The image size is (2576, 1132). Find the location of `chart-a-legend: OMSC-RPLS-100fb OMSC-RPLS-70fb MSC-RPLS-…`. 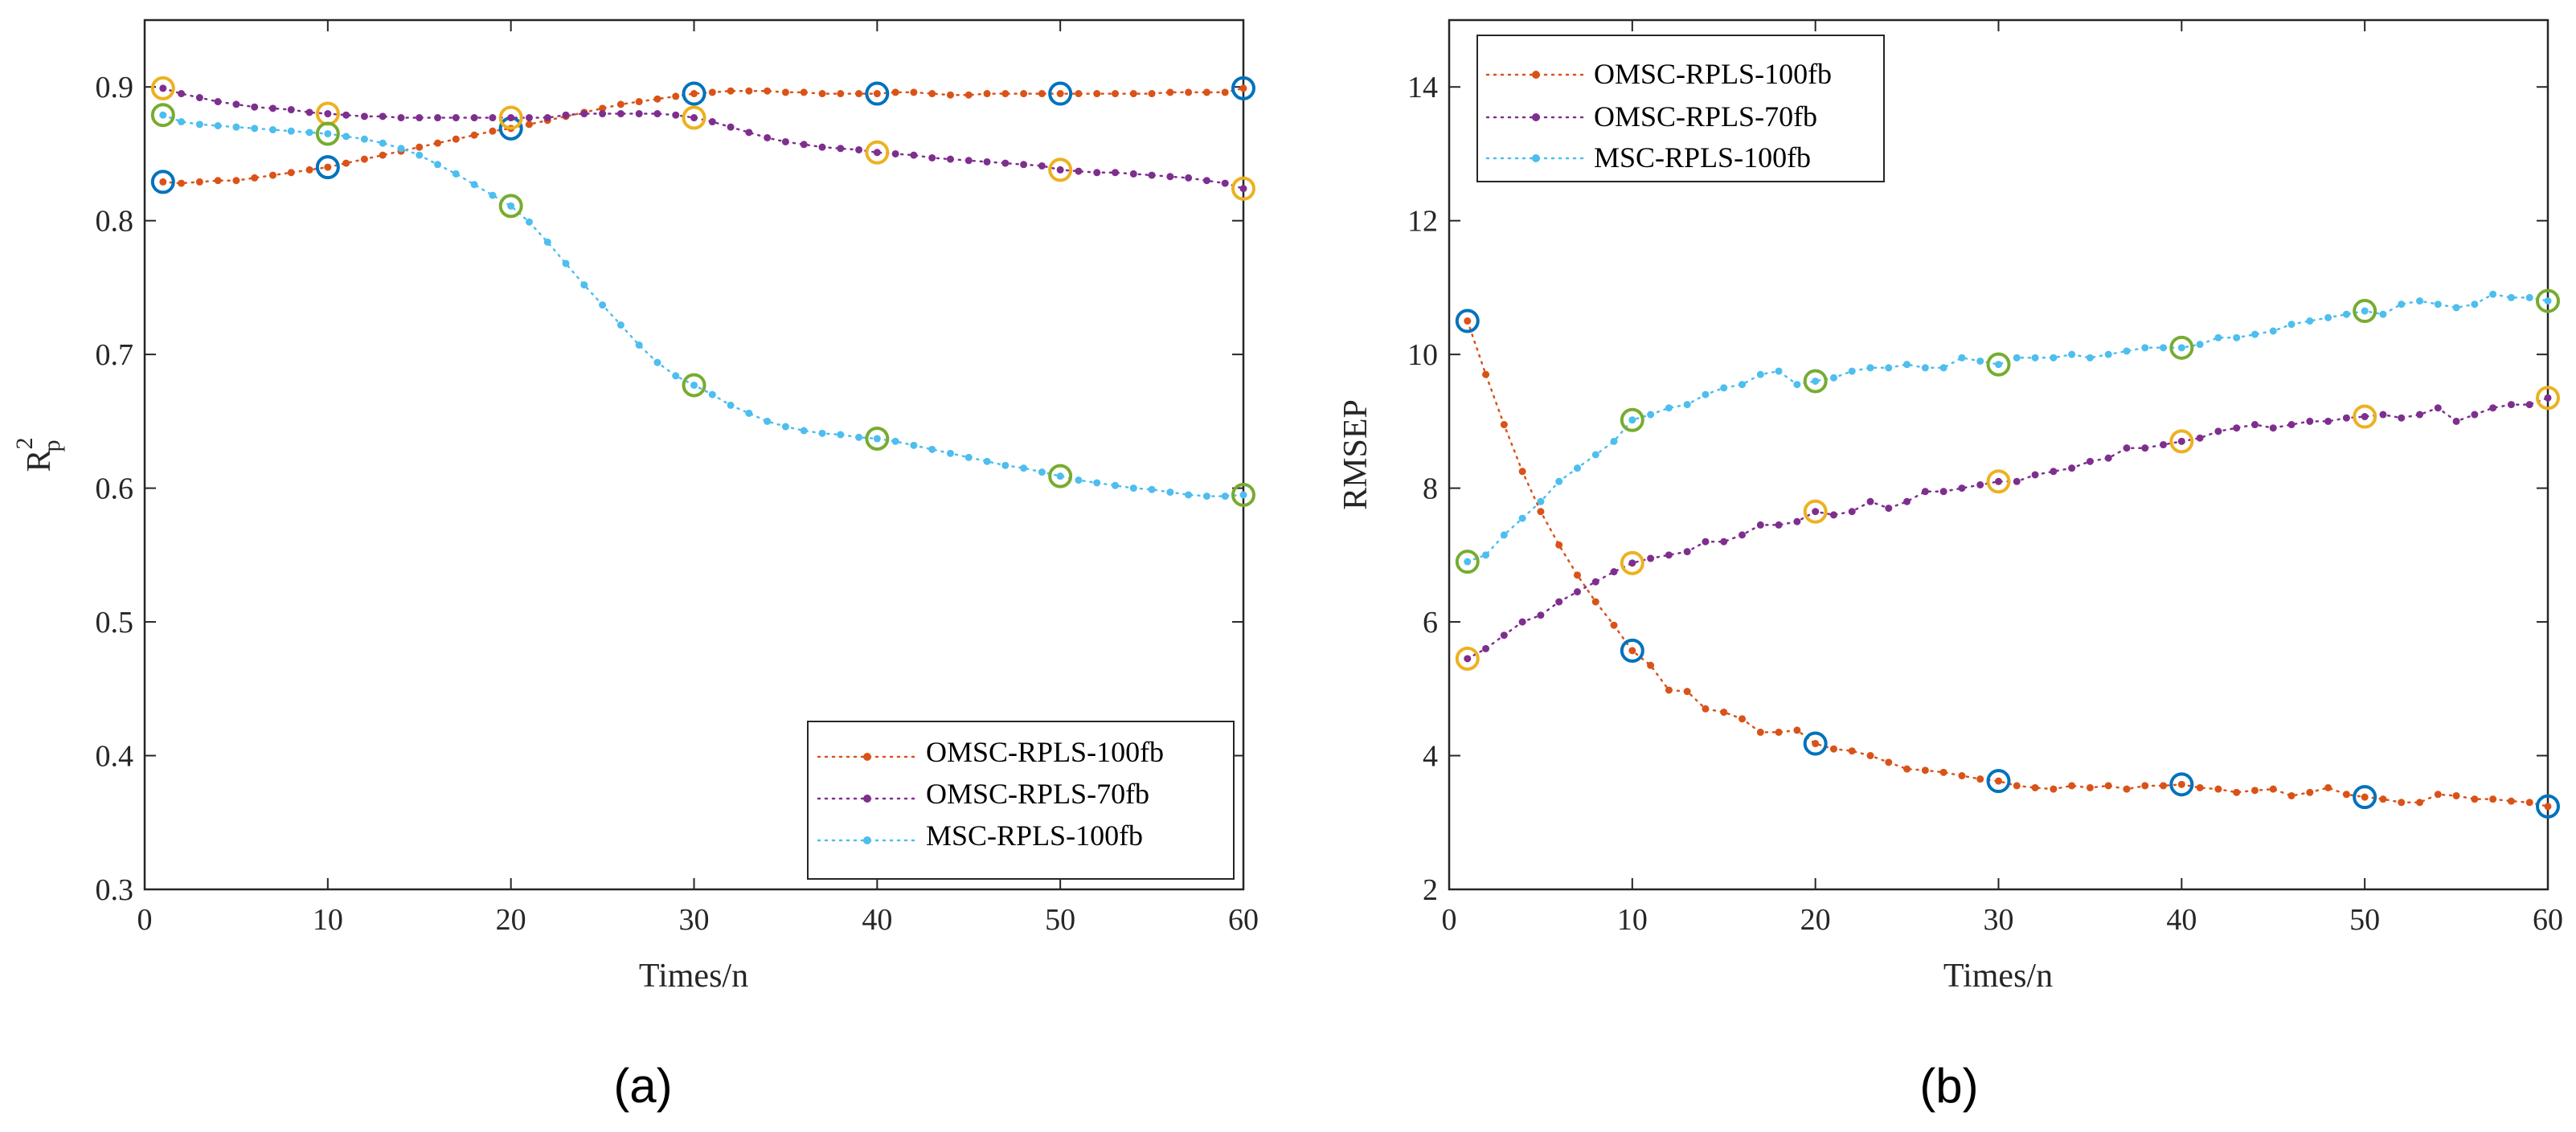

chart-a-legend: OMSC-RPLS-100fb OMSC-RPLS-70fb MSC-RPLS-… is located at coordinates (1021, 800).